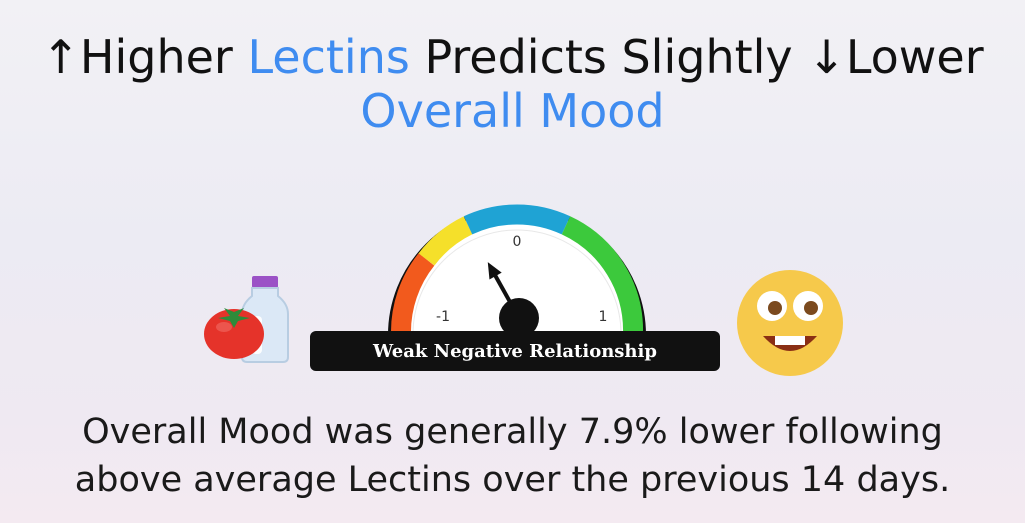  What do you see at coordinates (517, 219) in the screenshot?
I see `gauge-band-blue` at bounding box center [517, 219].